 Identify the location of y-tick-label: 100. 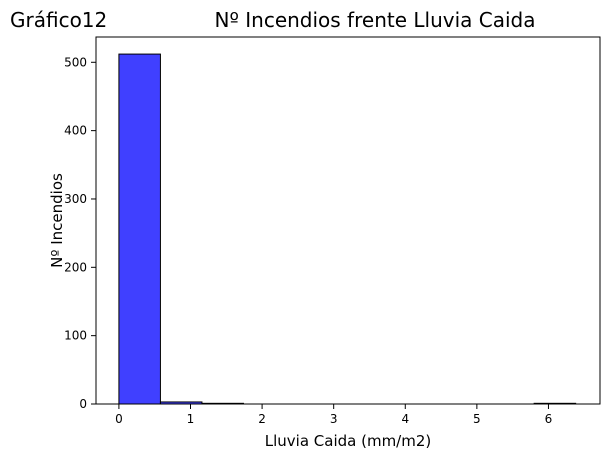
(75, 336).